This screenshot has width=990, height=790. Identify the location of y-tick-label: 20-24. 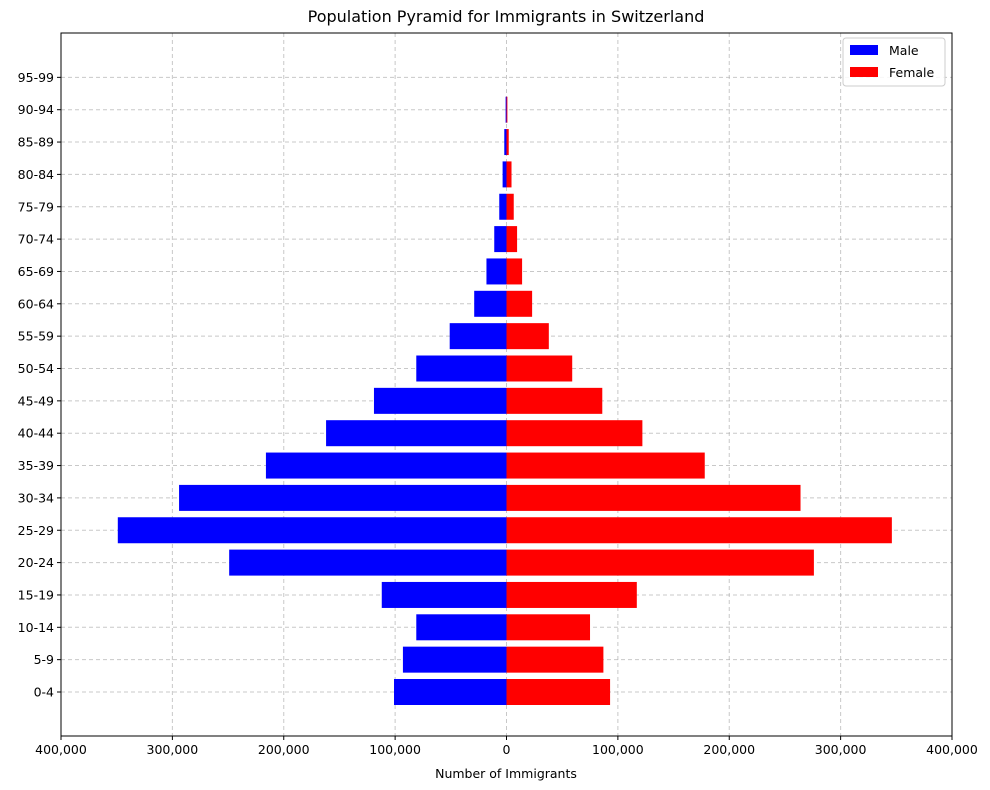
(36, 562).